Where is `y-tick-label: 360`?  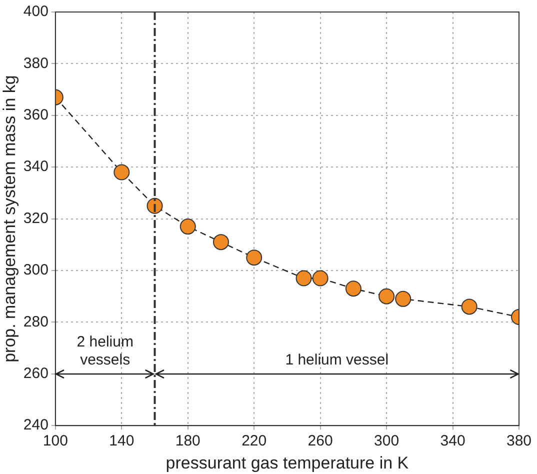 y-tick-label: 360 is located at coordinates (35, 115).